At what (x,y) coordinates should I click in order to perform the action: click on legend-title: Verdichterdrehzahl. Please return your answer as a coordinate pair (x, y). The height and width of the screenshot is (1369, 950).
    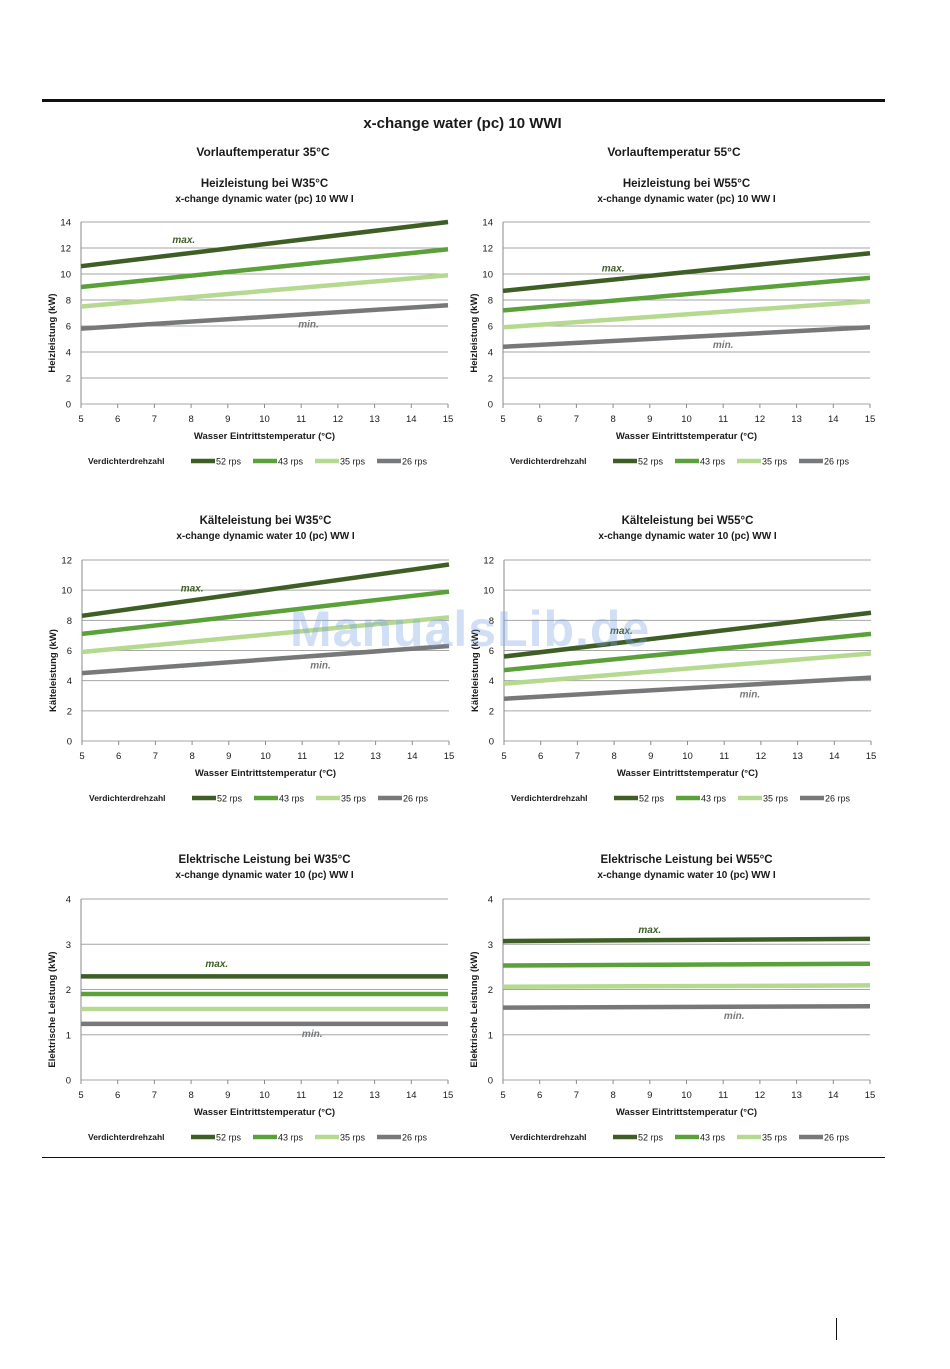
    Looking at the image, I should click on (126, 1137).